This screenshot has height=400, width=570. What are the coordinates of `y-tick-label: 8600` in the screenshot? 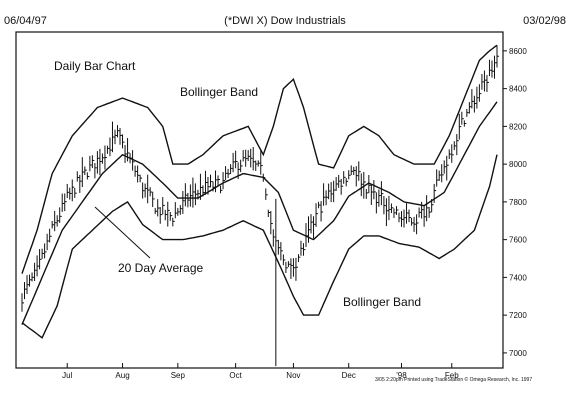 It's located at (518, 51).